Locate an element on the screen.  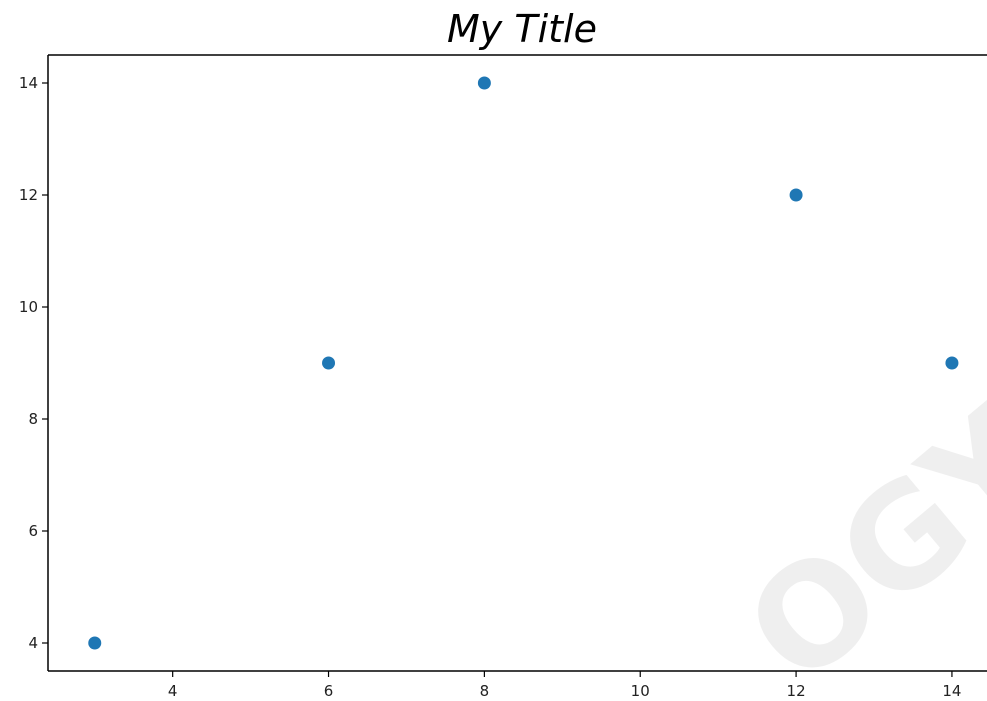
y-tick-label: 14 is located at coordinates (28, 83).